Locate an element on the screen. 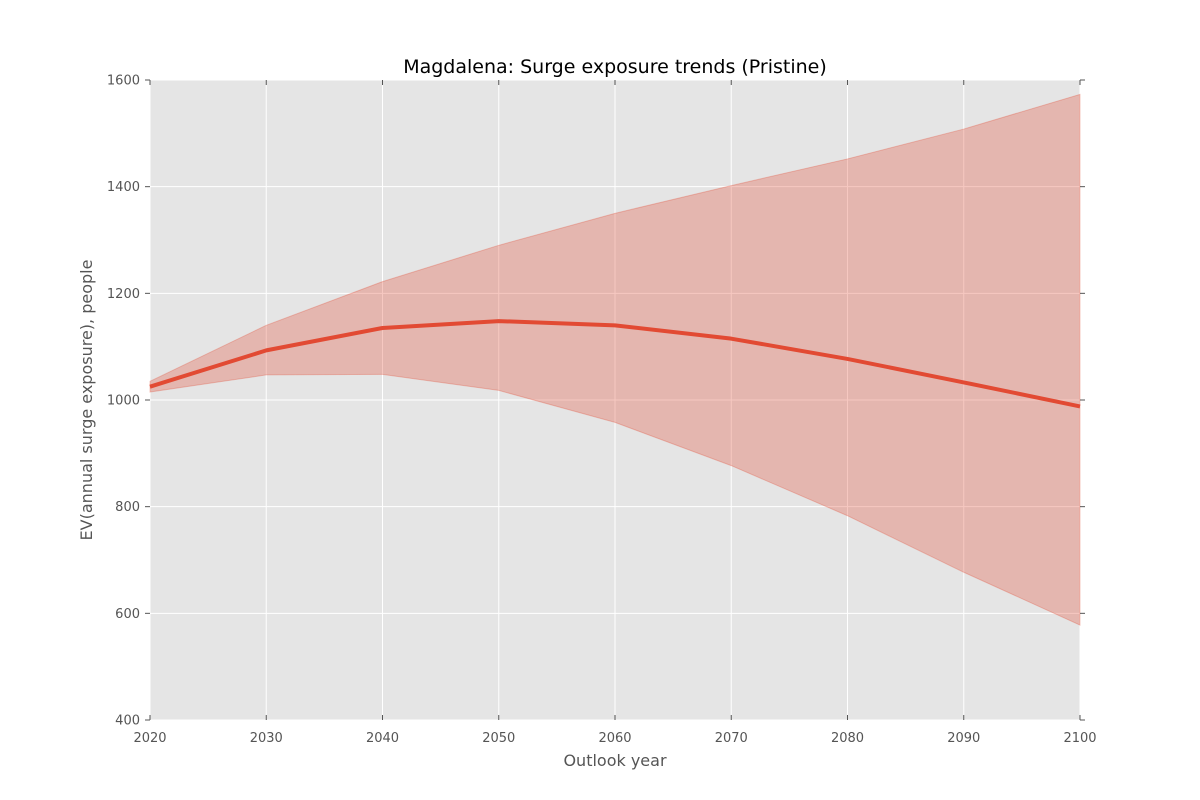  y-tick-label: 1600 is located at coordinates (123, 81).